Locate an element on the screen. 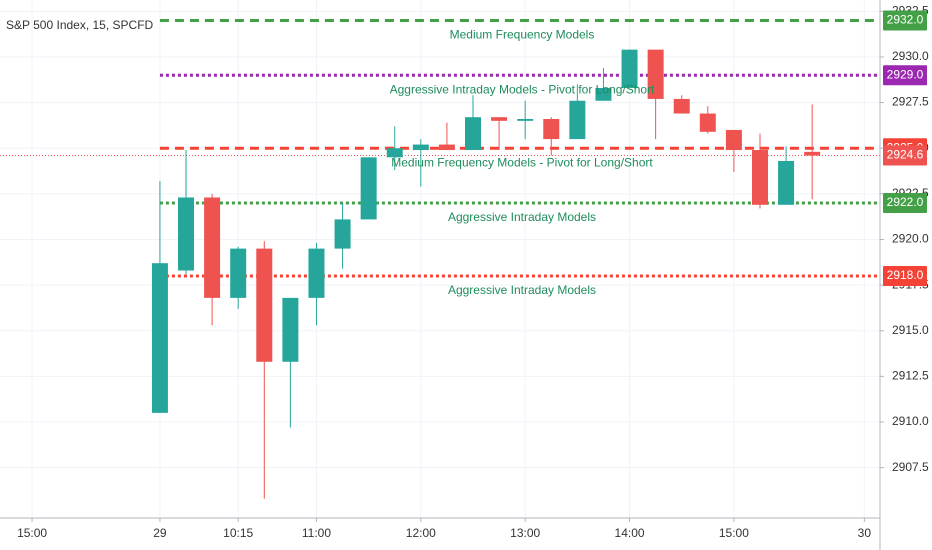 This screenshot has width=932, height=550. level-badge-label: 2932.0 is located at coordinates (905, 20).